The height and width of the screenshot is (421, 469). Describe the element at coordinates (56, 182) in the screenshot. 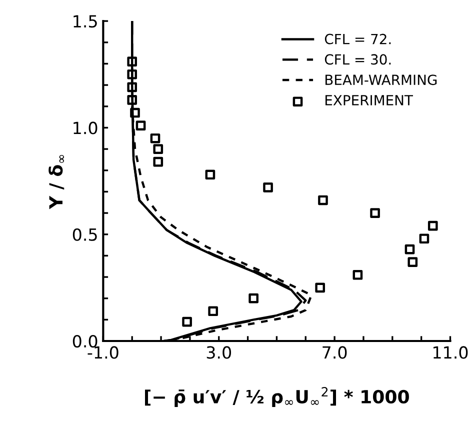

I see `y-axis-title: Y / δ$_{∞}$` at that location.